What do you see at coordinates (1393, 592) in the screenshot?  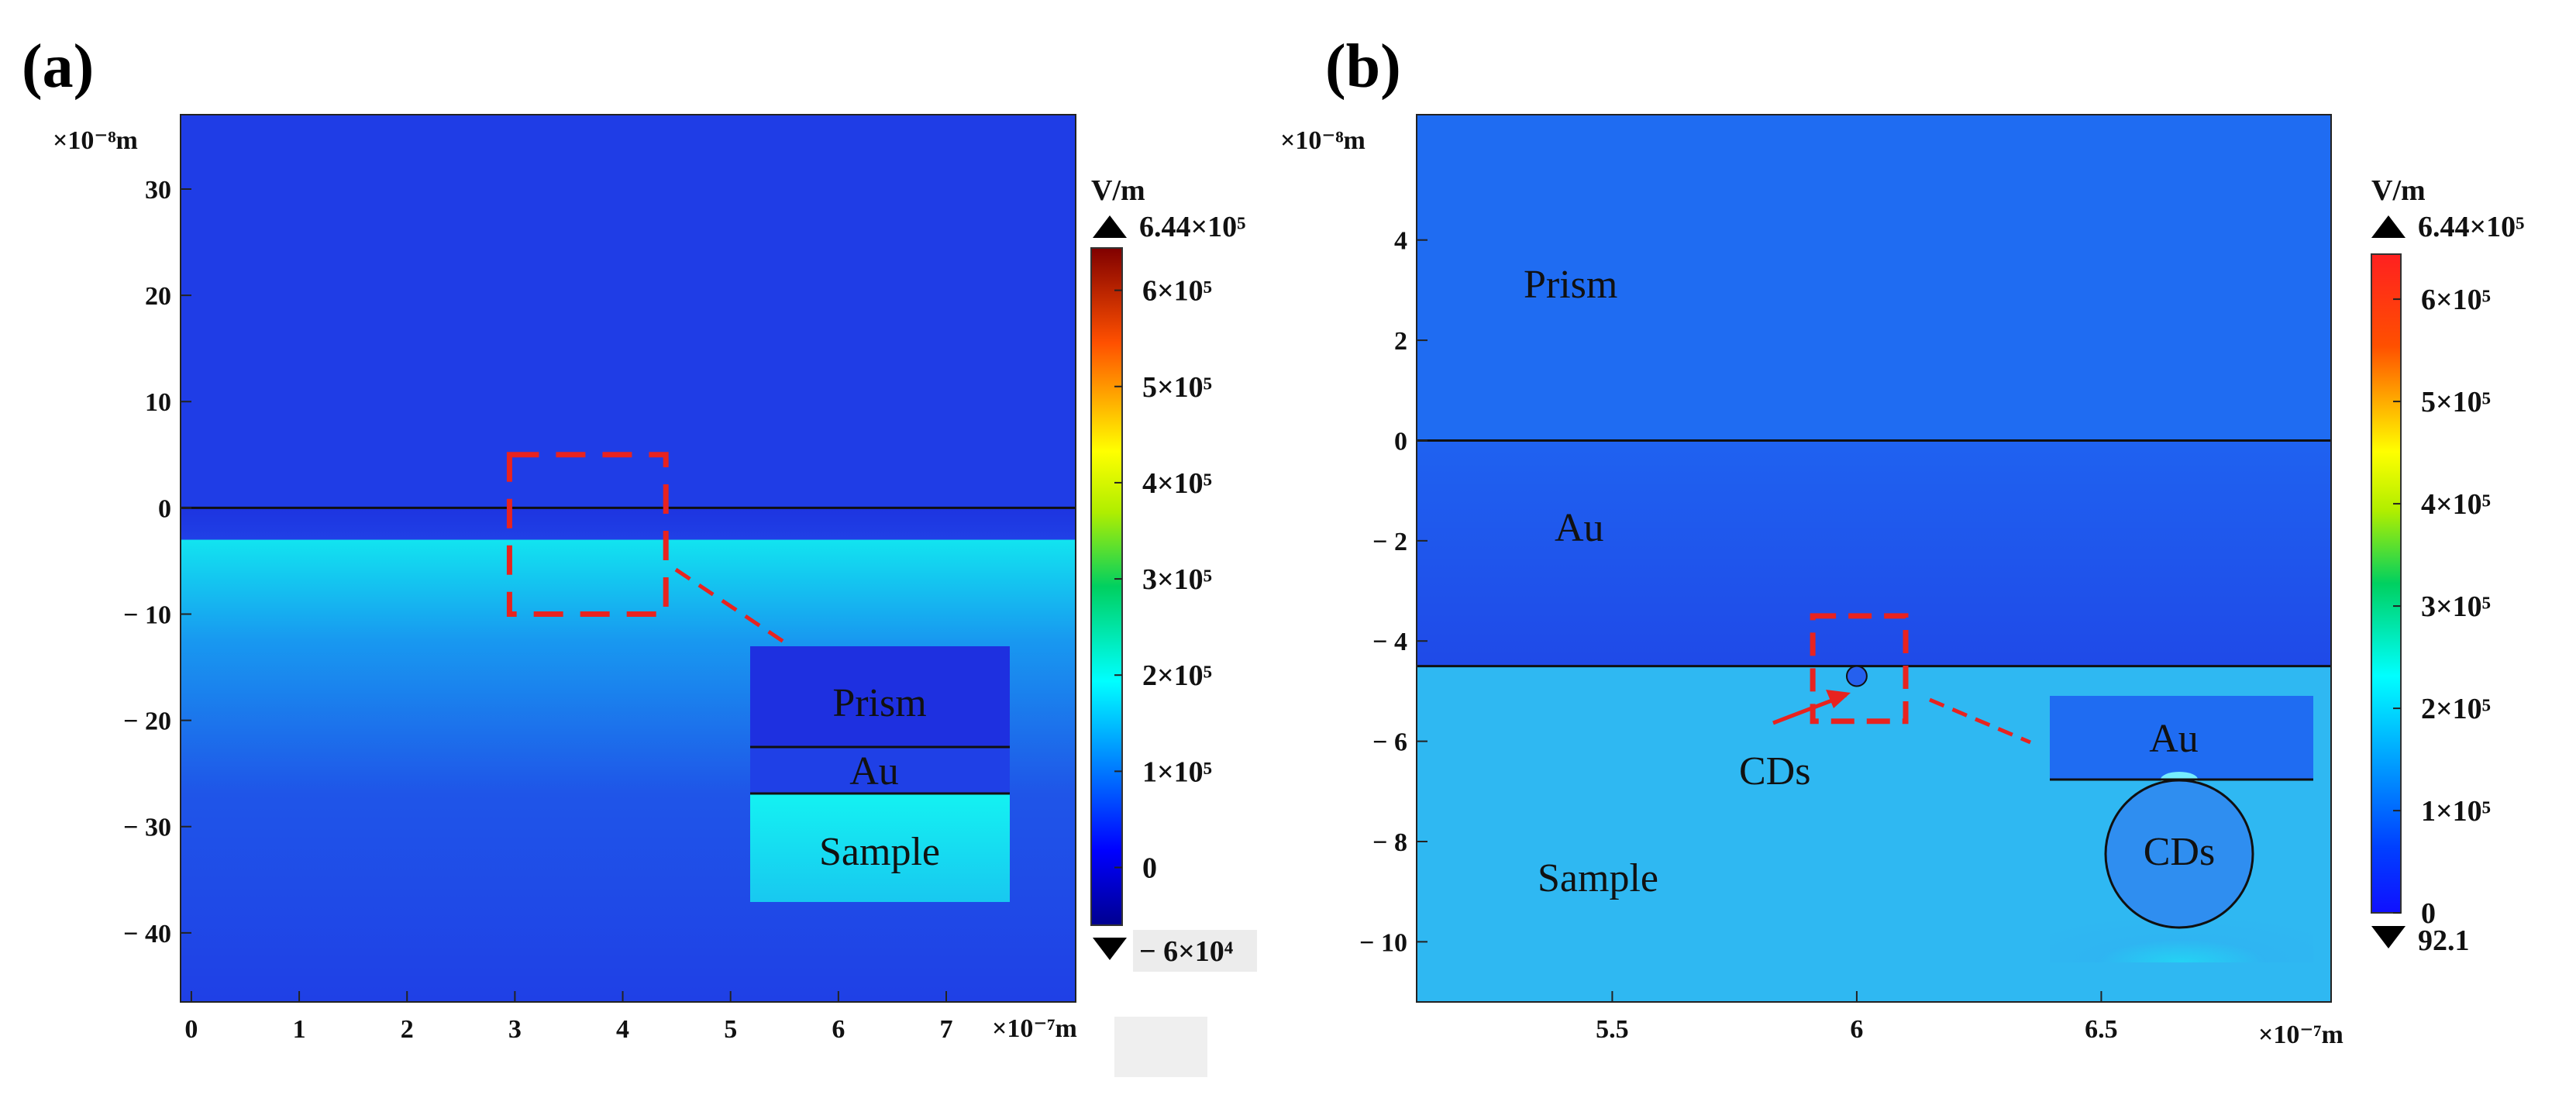 I see `y-axis-b: 4 2 0 − 2 − 4 − 6 − 8 − 10` at bounding box center [1393, 592].